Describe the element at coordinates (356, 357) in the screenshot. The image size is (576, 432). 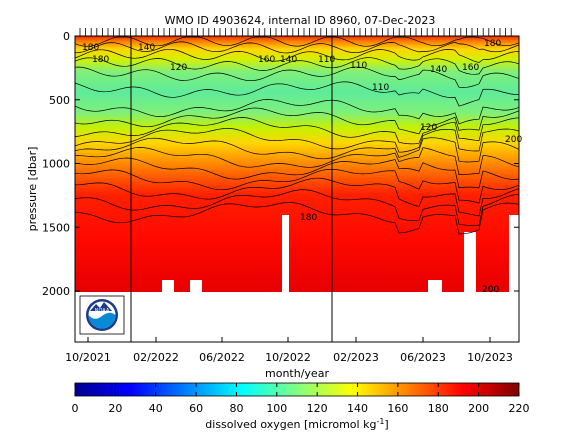
I see `x-tick-label: 02/2023` at that location.